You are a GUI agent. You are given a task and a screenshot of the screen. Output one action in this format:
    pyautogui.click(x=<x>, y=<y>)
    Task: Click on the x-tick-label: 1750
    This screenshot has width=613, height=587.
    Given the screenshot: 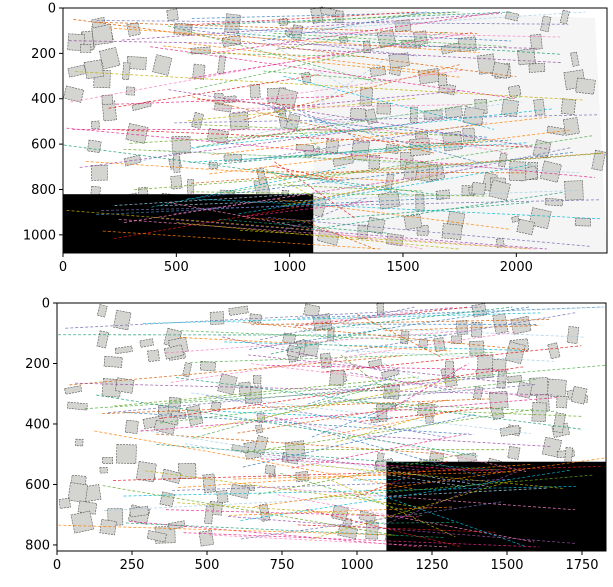 What is the action you would take?
    pyautogui.click(x=581, y=565)
    